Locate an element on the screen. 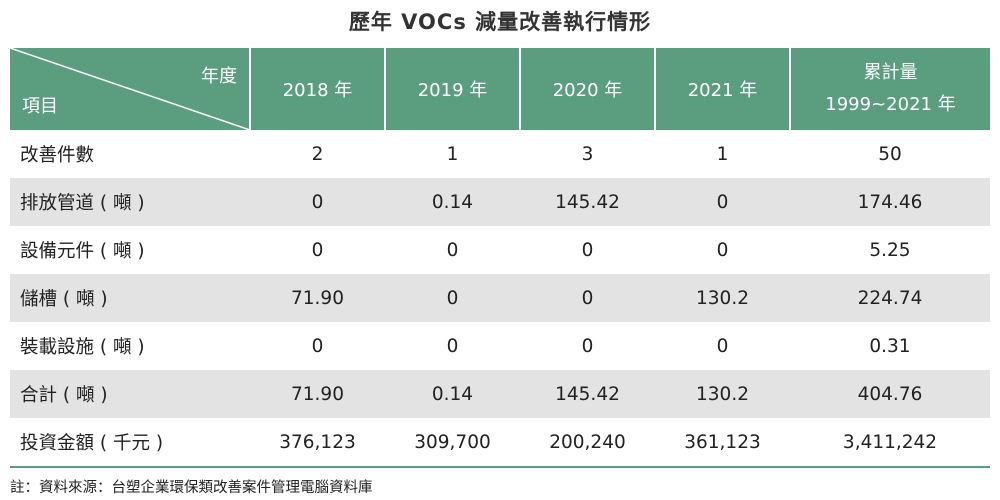  cell-value: 5.25 is located at coordinates (890, 250).